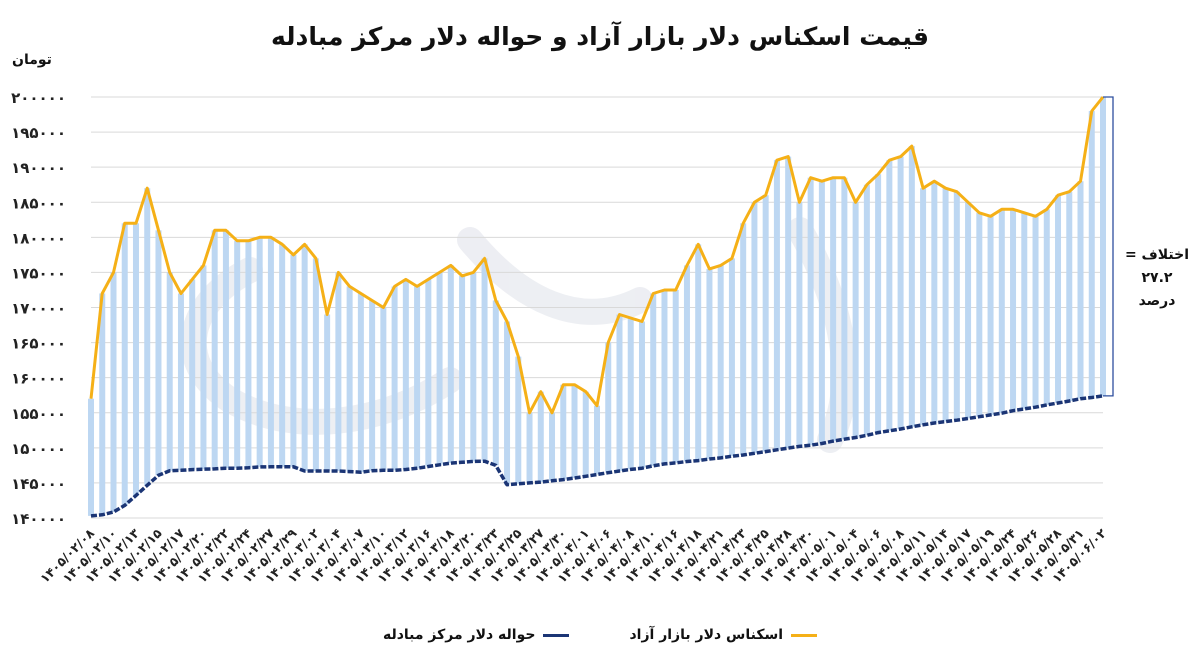 The width and height of the screenshot is (1200, 669). What do you see at coordinates (459, 635) in the screenshot?
I see `legend-label-exchange-center: حواله دلار مرکز مبادله` at bounding box center [459, 635].